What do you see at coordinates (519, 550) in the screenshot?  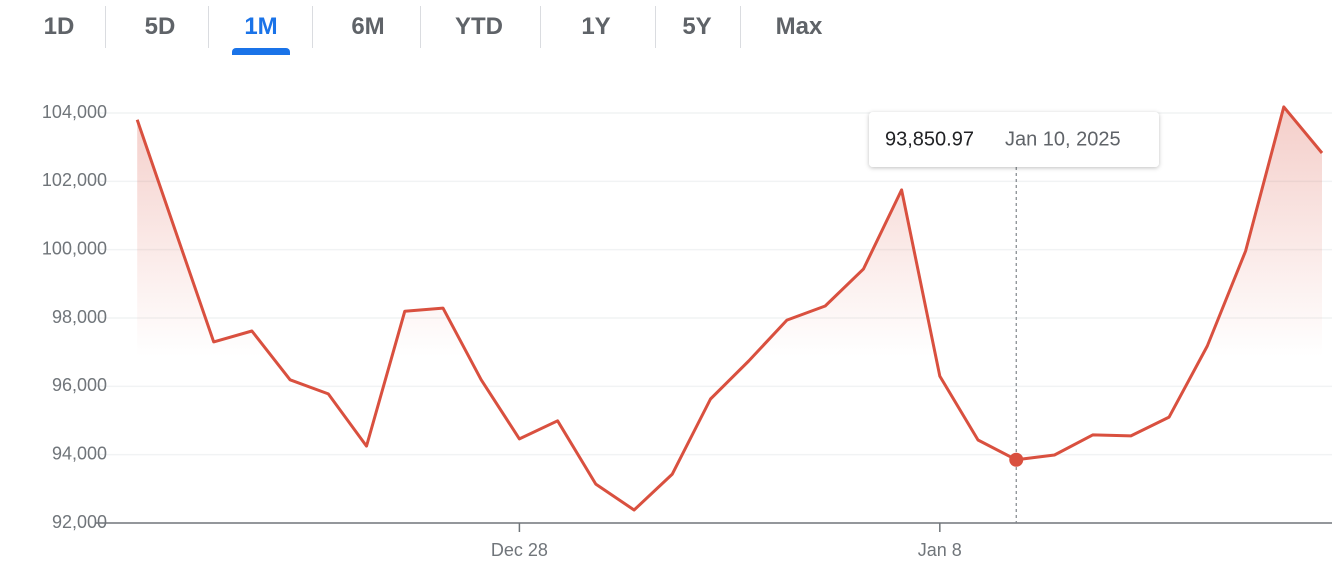 I see `x-tick-label: Dec 28` at bounding box center [519, 550].